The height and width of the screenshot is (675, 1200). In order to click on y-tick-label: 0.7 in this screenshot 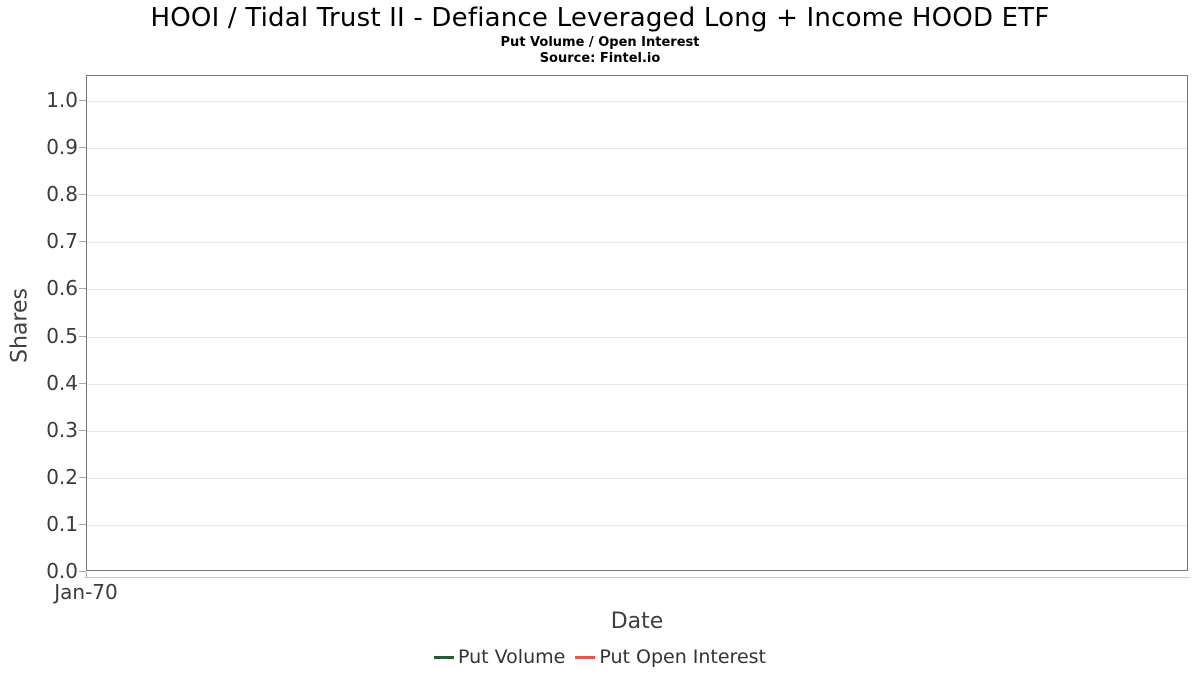, I will do `click(62, 241)`.